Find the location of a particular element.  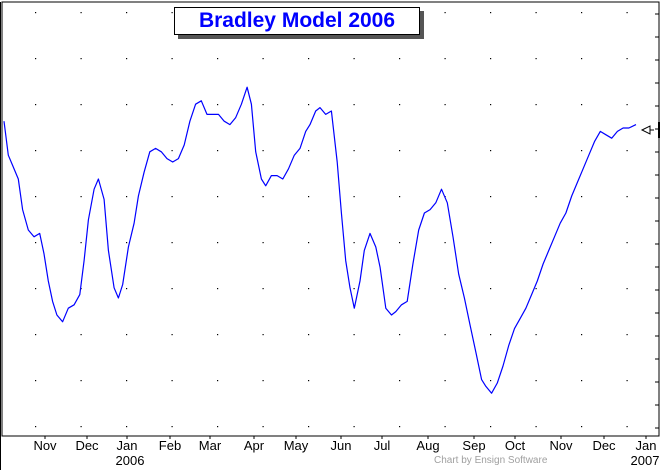

x-tick-label: Apr is located at coordinates (254, 445).